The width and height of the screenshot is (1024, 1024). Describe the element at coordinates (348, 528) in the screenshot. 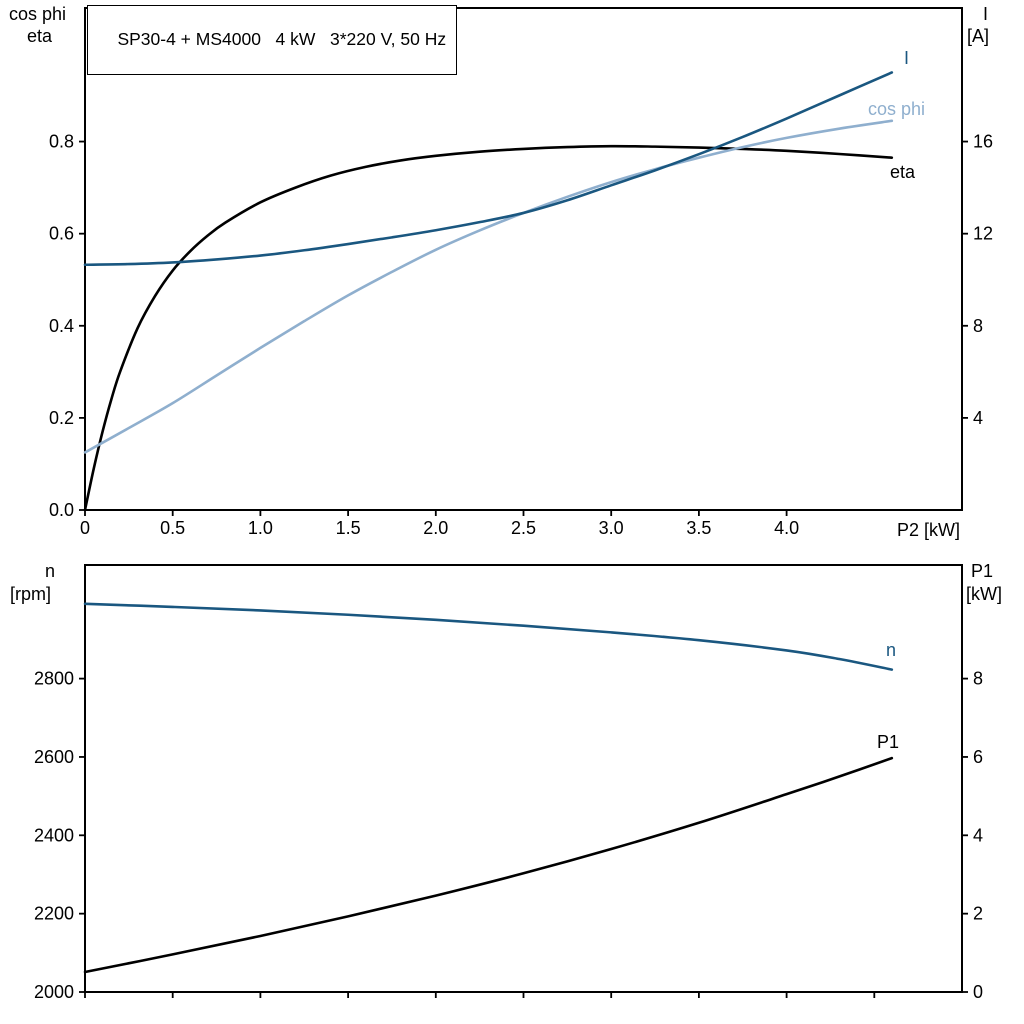

I see `x-tick-label: 1.5` at that location.